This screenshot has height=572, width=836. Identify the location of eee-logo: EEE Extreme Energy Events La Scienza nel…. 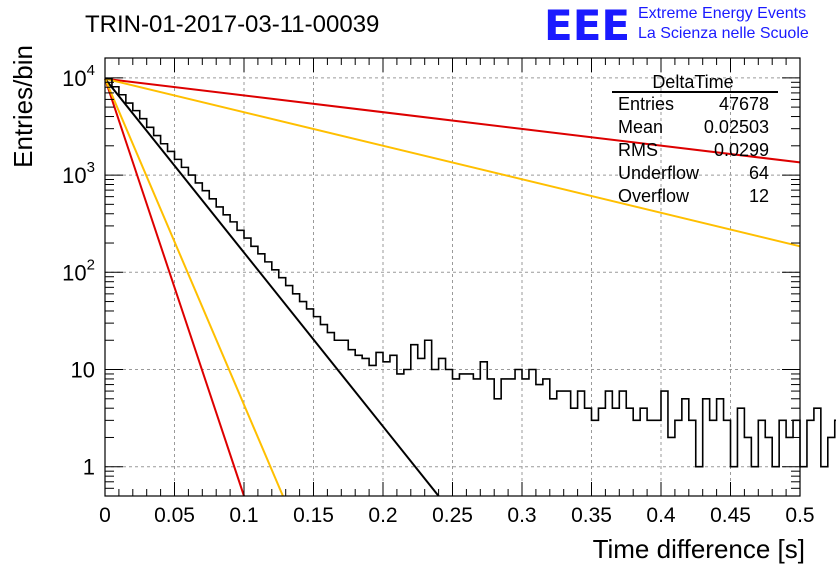
(676, 25).